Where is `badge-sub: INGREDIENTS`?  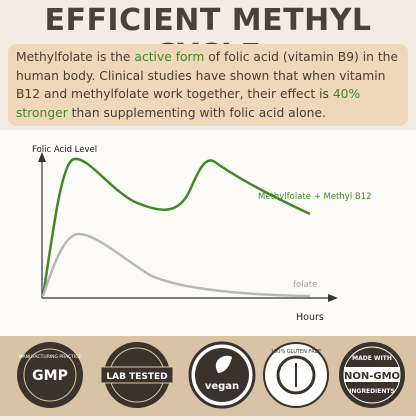
badge-sub: INGREDIENTS is located at coordinates (372, 391).